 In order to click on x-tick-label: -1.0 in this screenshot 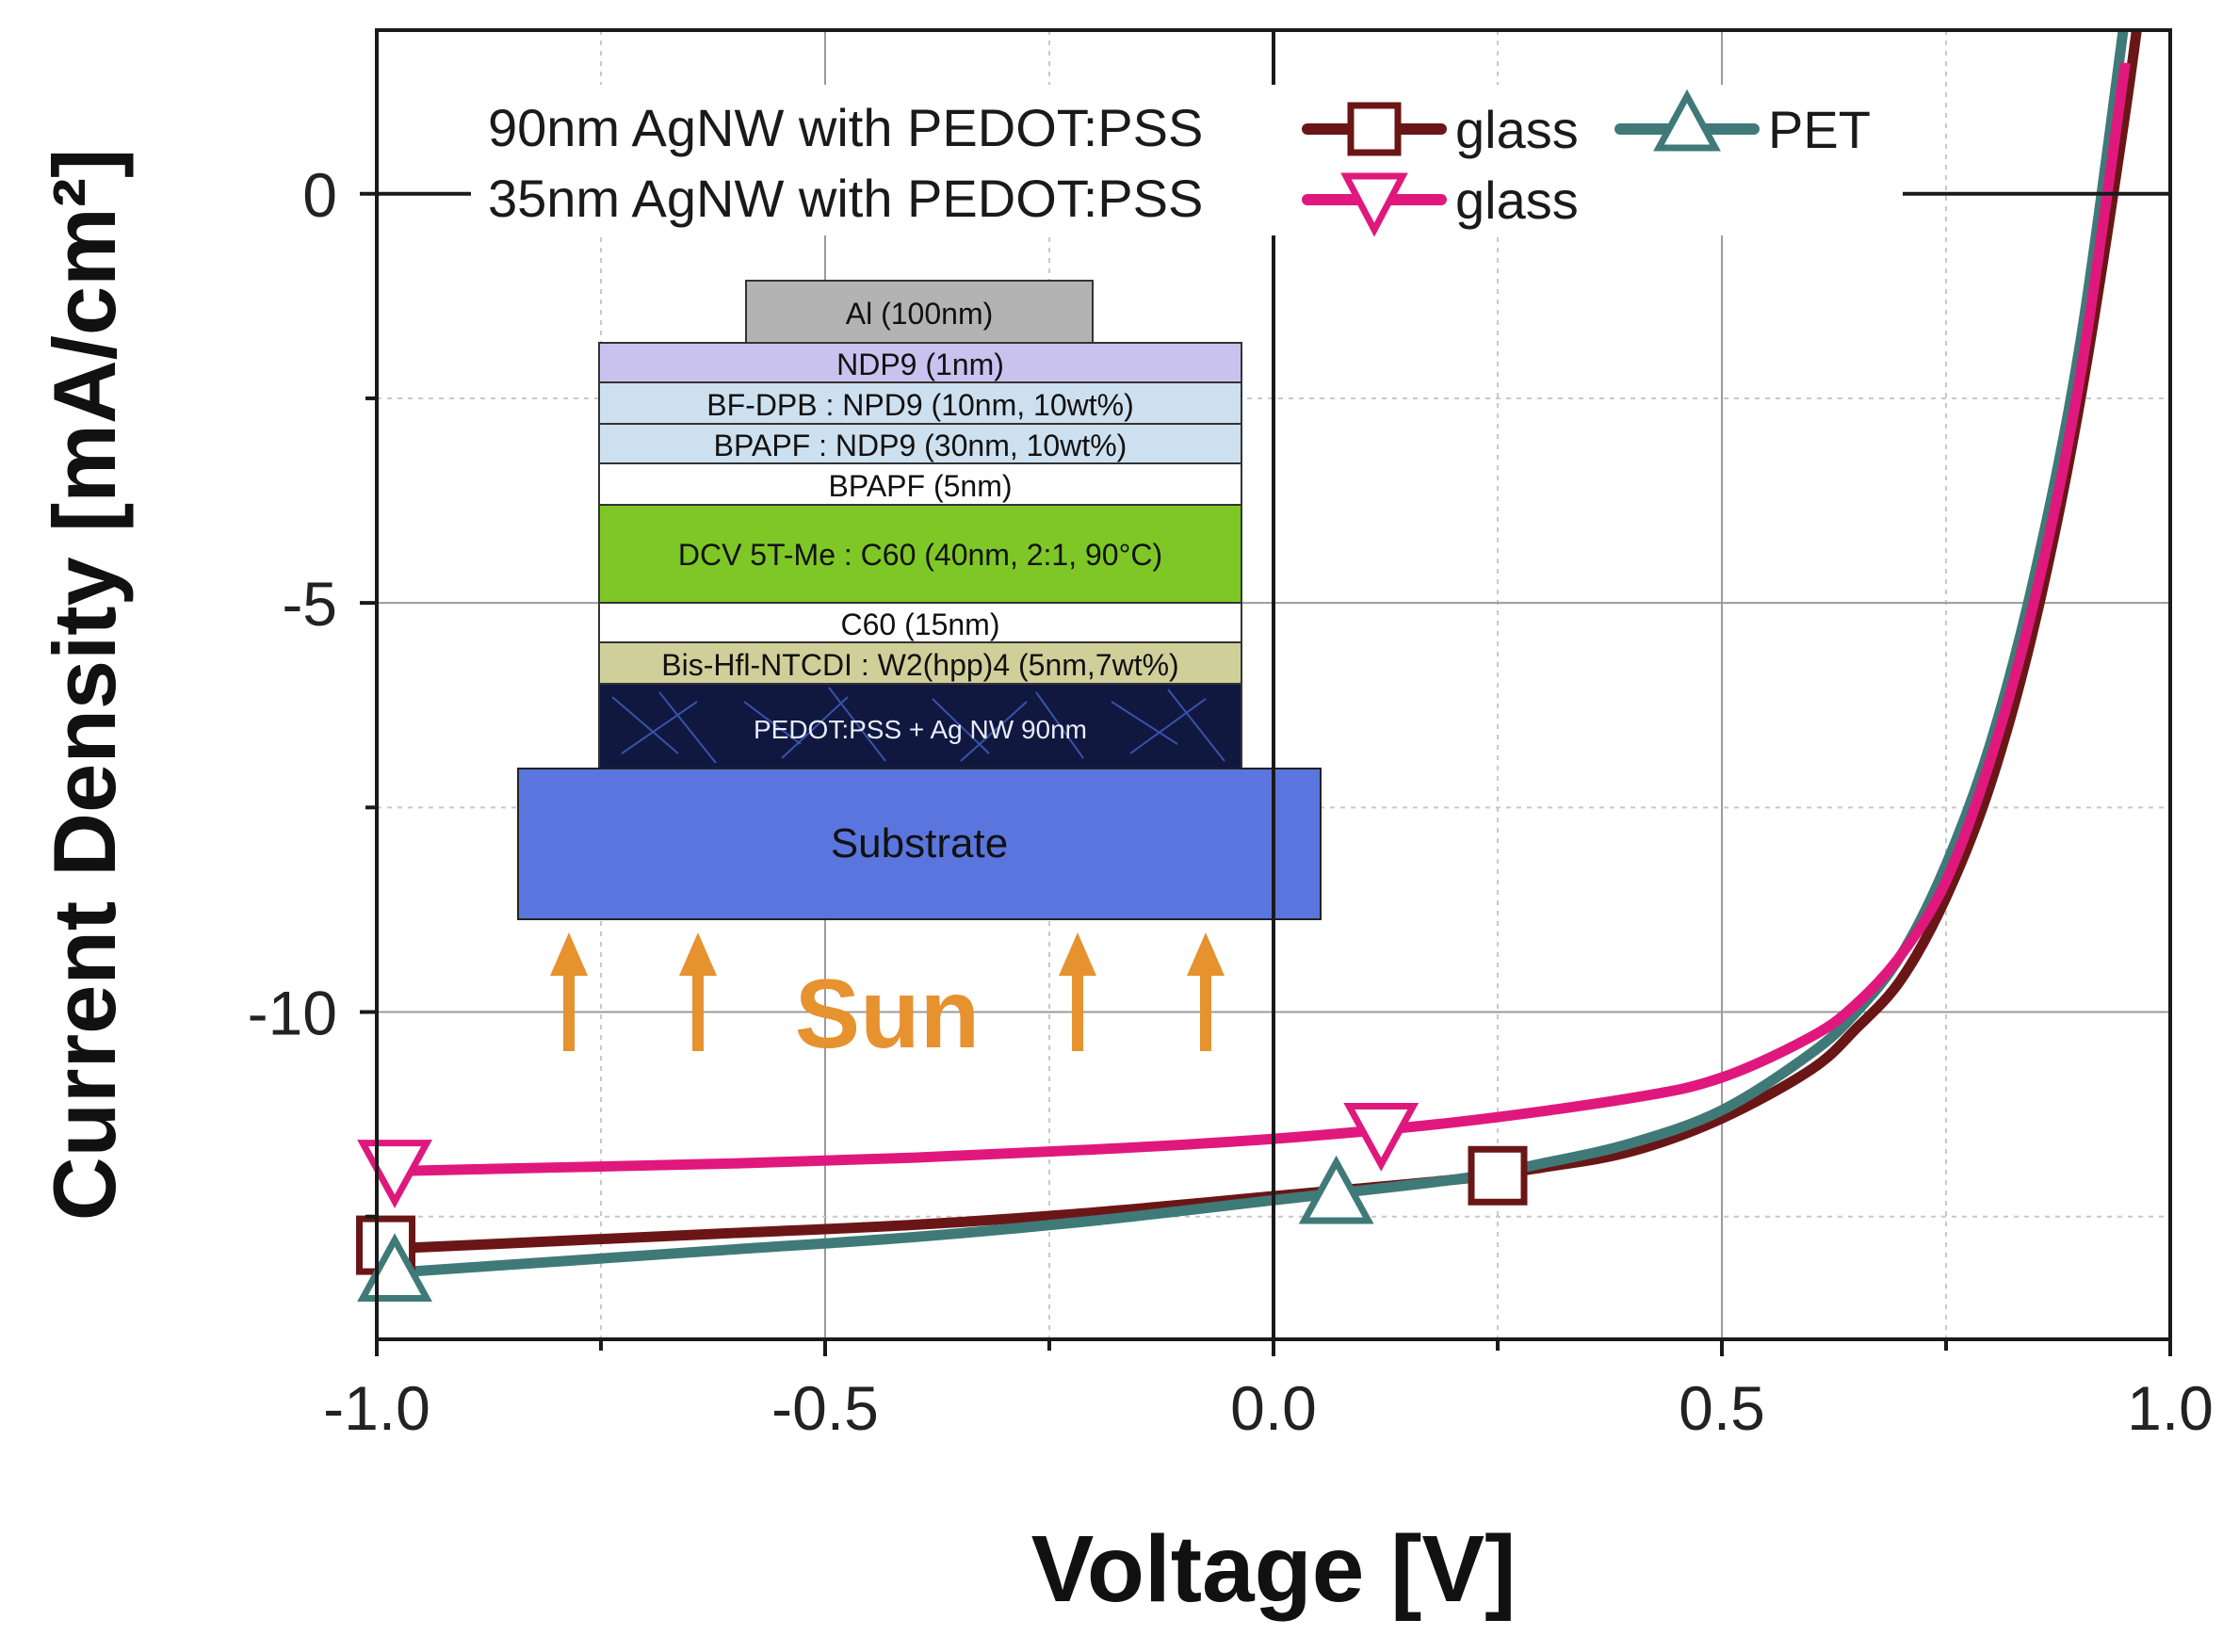, I will do `click(376, 1408)`.